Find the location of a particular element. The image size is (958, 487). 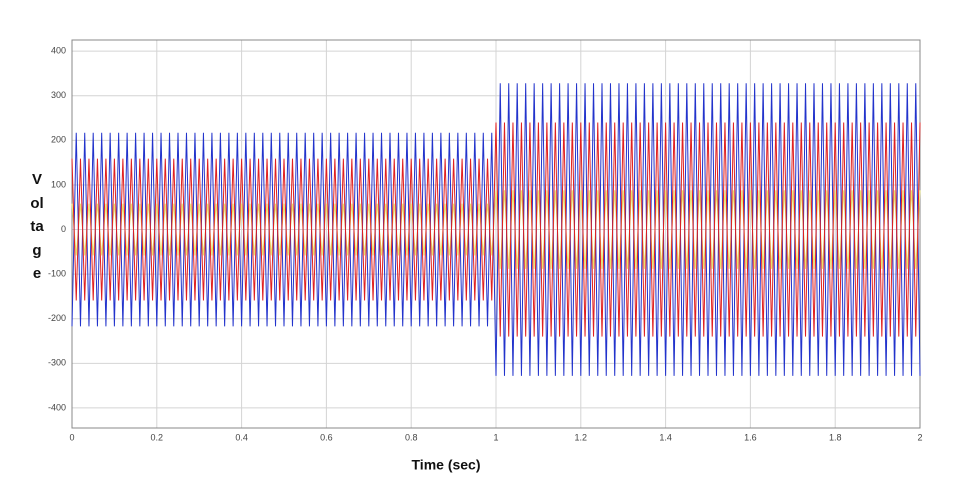

x-axis-label: Time (sec) is located at coordinates (446, 465).